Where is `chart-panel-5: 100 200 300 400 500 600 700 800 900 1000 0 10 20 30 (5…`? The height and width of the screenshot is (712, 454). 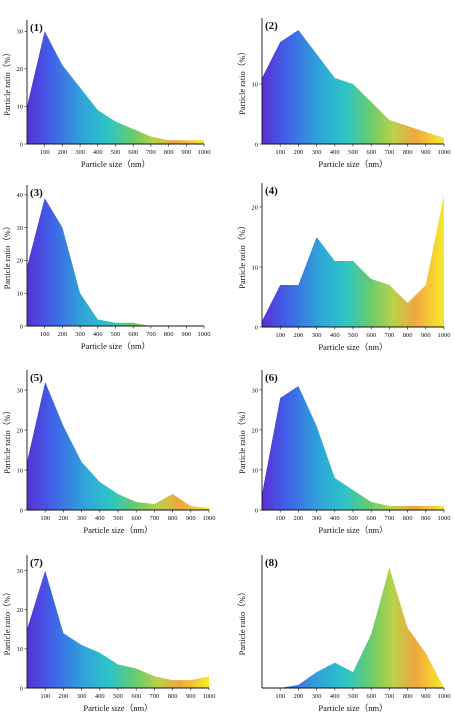 chart-panel-5: 100 200 300 400 500 600 700 800 900 1000 0 10 20 30 (5… is located at coordinates (109, 452).